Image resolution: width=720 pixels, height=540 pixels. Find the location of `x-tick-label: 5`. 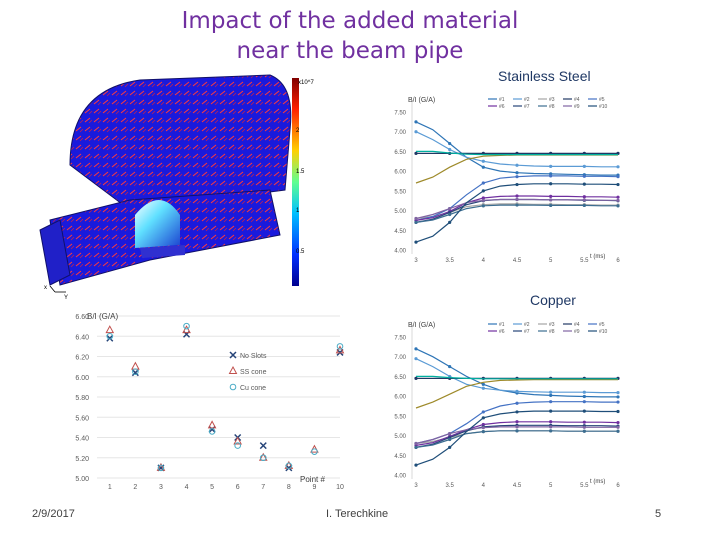

x-tick-label: 5 is located at coordinates (551, 261).